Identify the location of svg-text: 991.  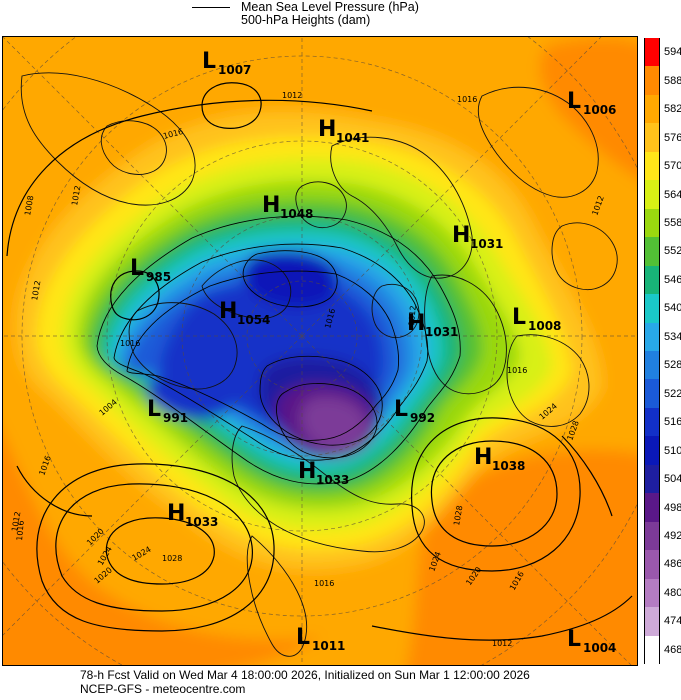
(175, 418).